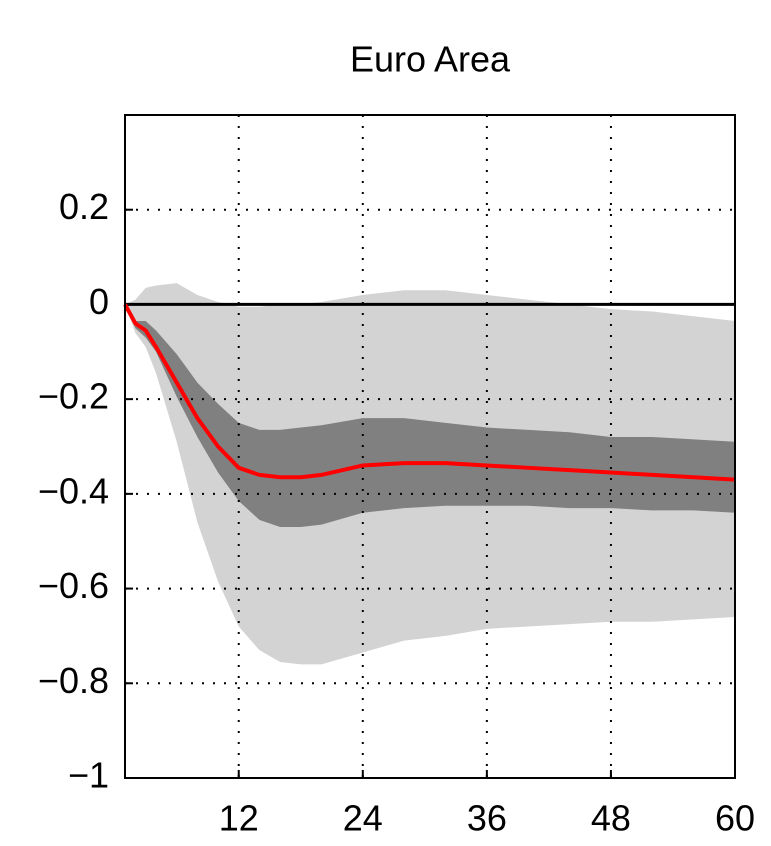  I want to click on y-tick-label: −0.8, so click(73, 680).